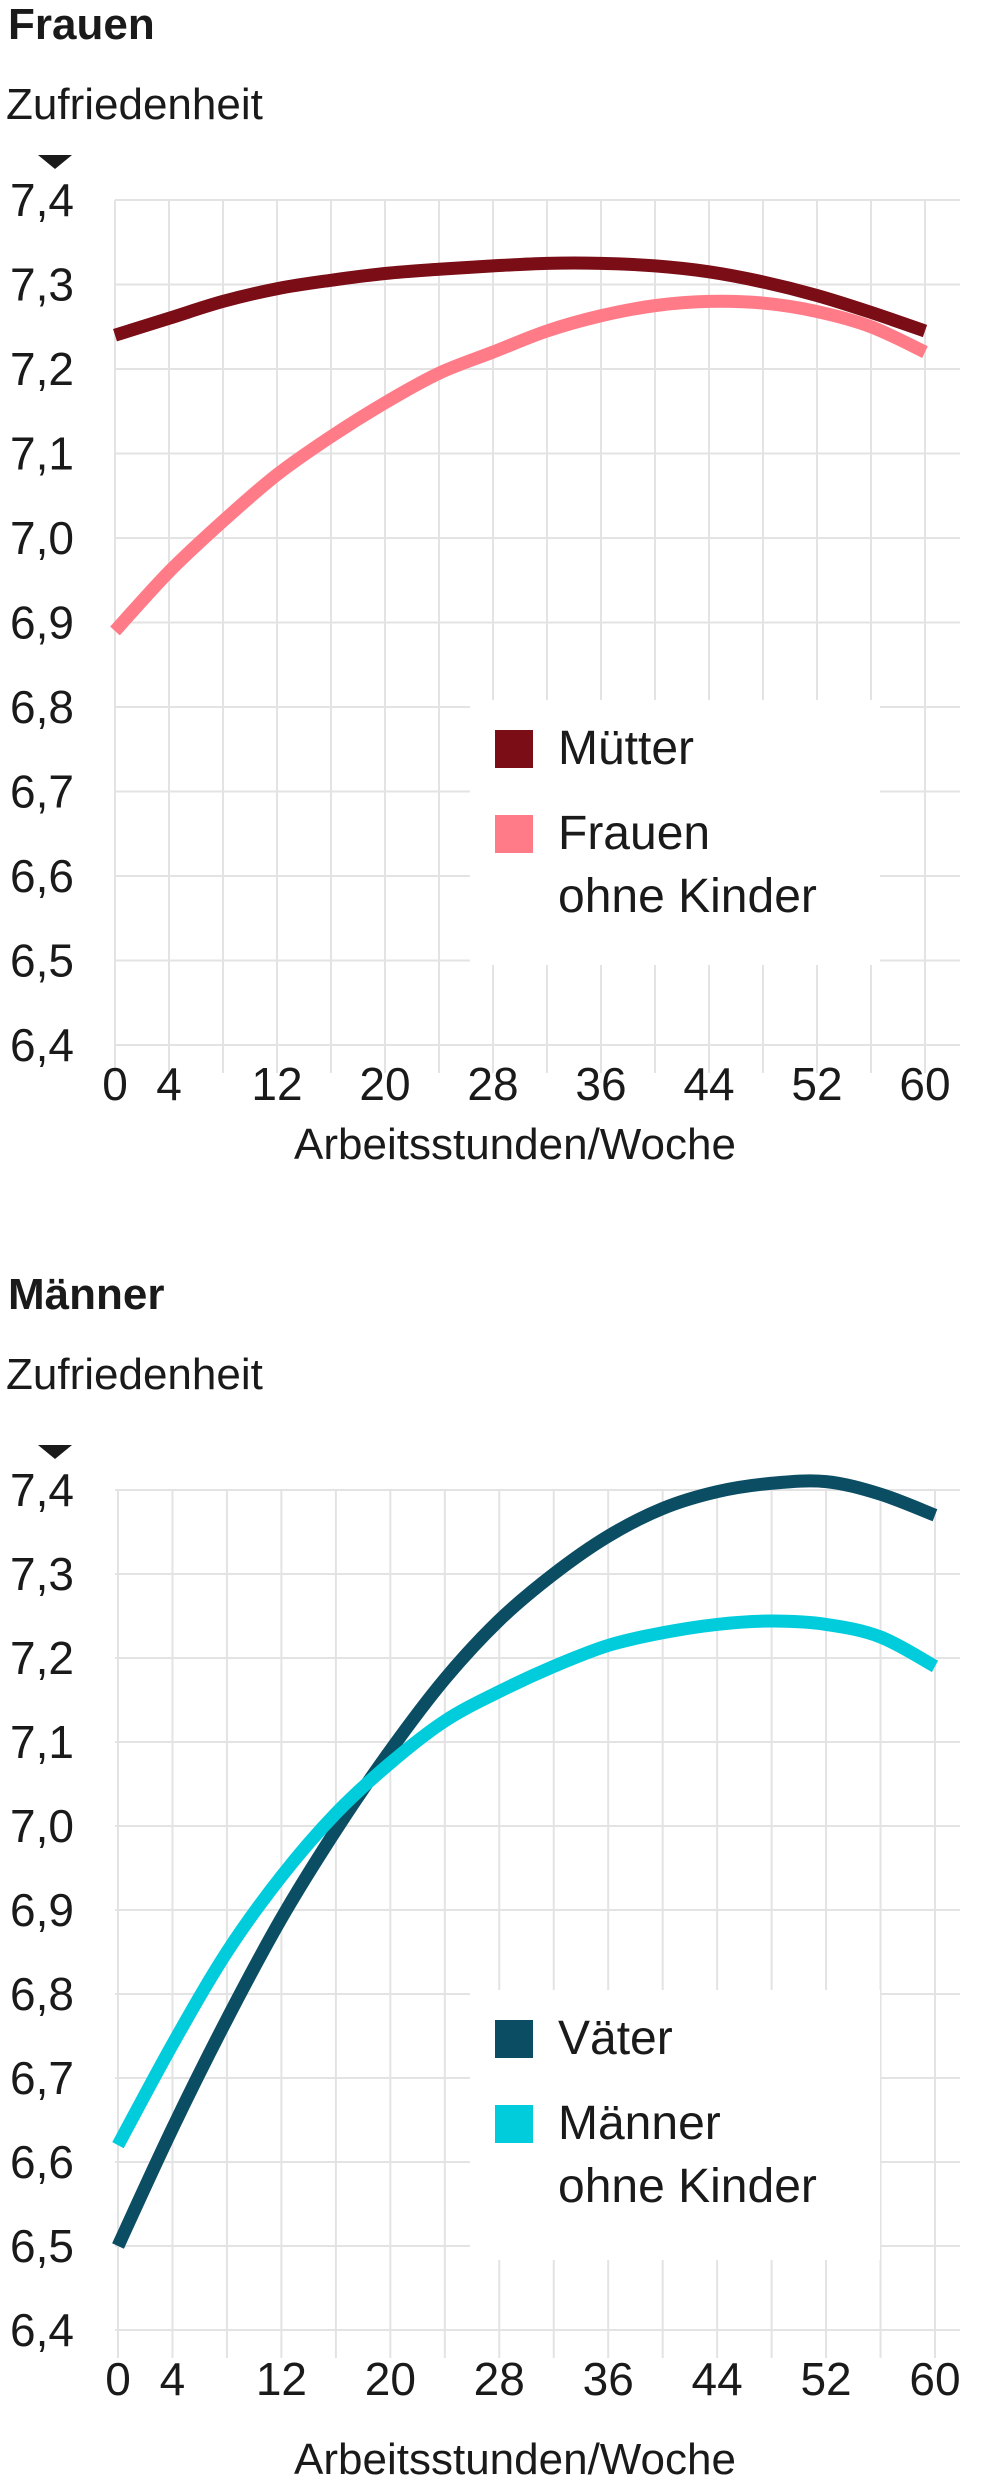  I want to click on legend-label: Mütter, so click(626, 748).